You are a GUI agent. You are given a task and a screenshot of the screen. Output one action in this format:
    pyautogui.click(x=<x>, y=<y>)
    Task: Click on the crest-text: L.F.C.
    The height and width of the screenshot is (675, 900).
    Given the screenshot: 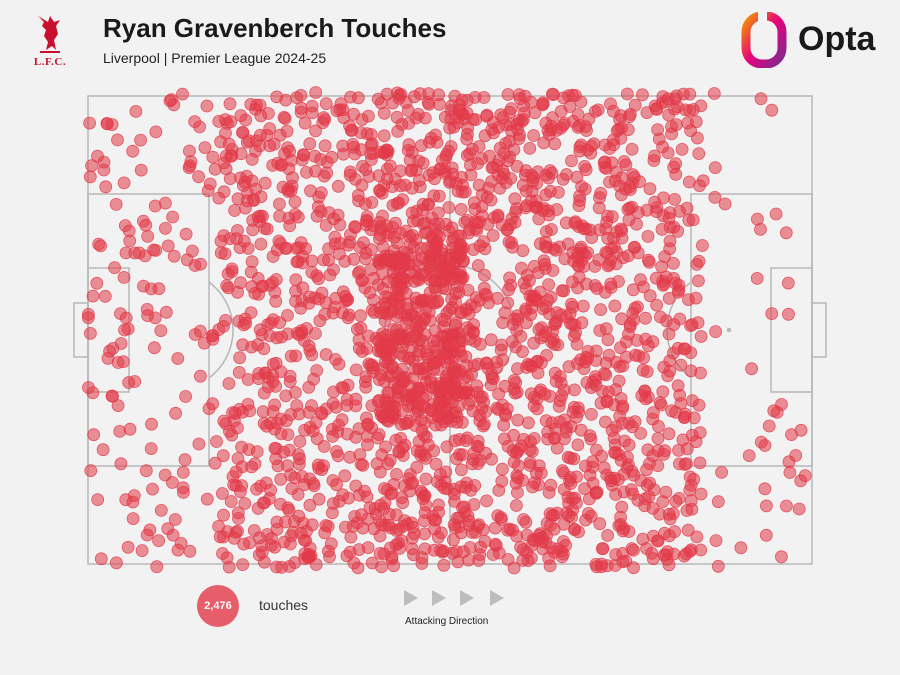 What is the action you would take?
    pyautogui.click(x=50, y=62)
    